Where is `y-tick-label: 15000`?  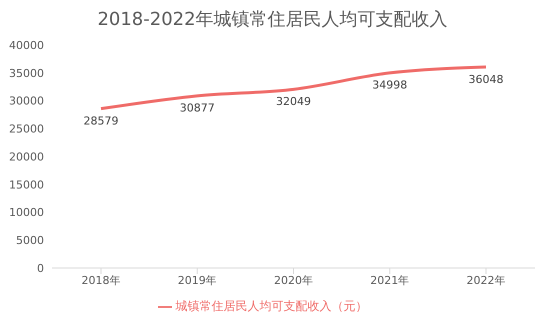 y-tick-label: 15000 is located at coordinates (26, 185).